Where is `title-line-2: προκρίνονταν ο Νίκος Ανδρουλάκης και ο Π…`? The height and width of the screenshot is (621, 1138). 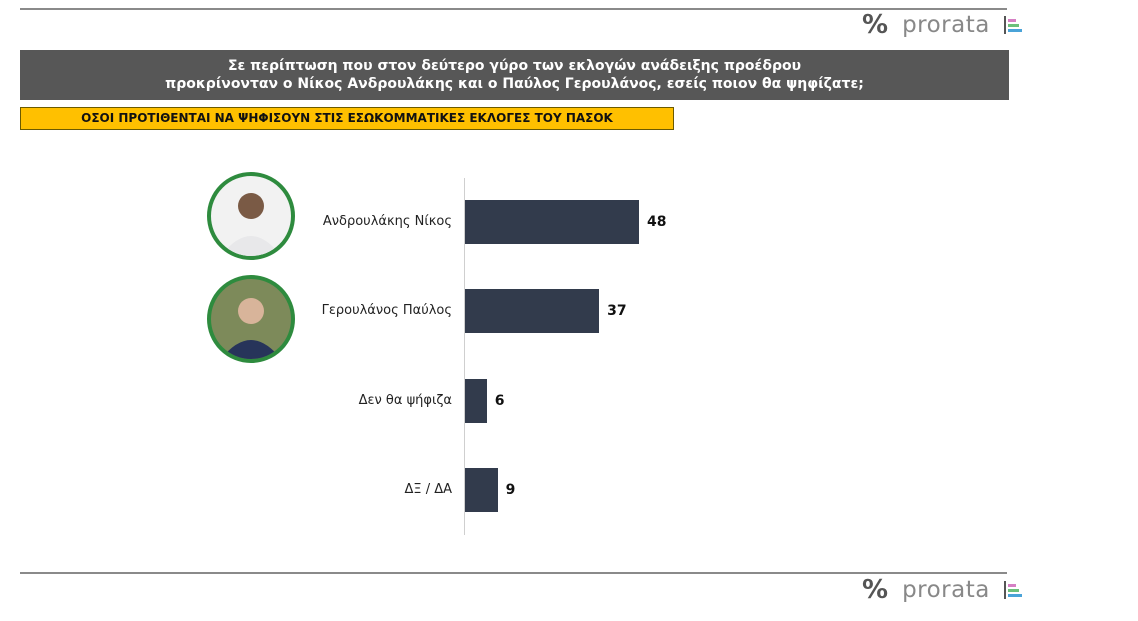 title-line-2: προκρίνονταν ο Νίκος Ανδρουλάκης και ο Π… is located at coordinates (514, 84).